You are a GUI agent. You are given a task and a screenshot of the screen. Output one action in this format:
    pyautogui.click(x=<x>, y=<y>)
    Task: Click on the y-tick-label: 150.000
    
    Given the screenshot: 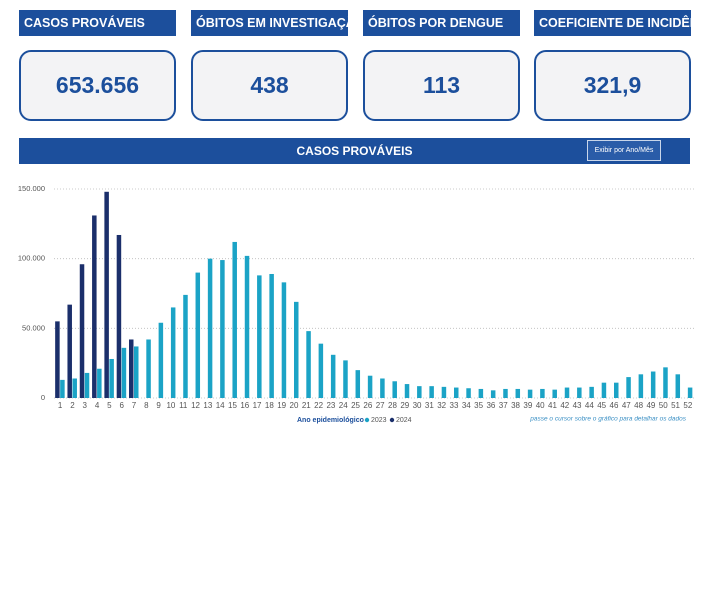 What is the action you would take?
    pyautogui.click(x=31, y=188)
    